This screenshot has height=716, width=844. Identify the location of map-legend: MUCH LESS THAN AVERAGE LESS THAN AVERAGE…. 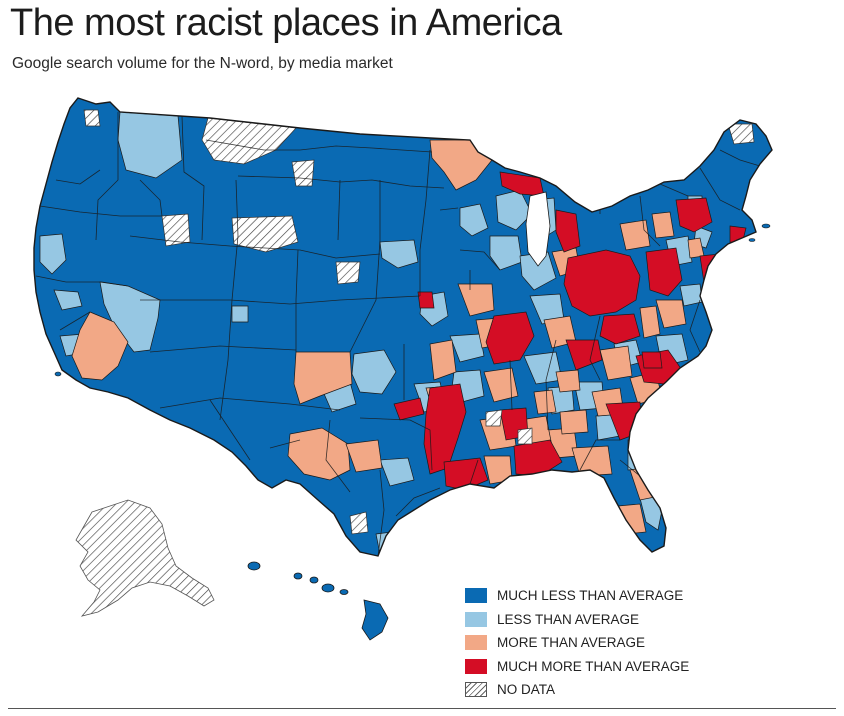
(577, 643).